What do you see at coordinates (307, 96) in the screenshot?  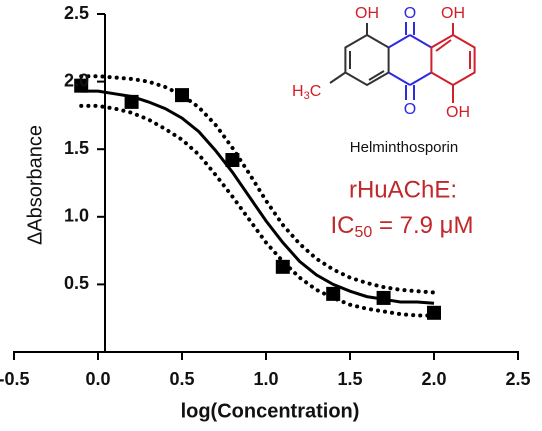 I see `atom-label: 3` at bounding box center [307, 96].